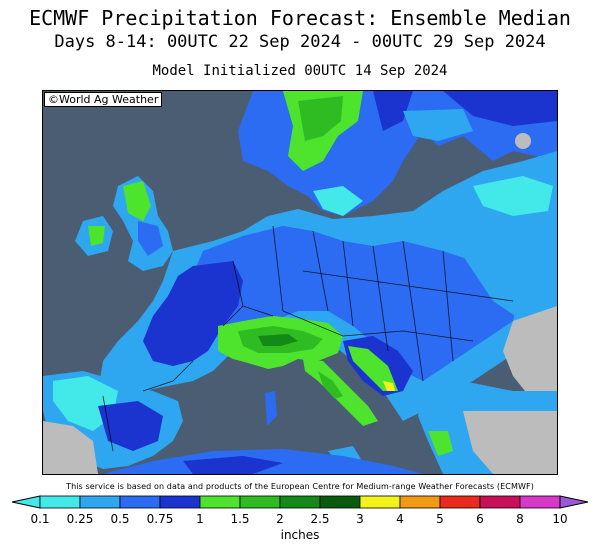 Image resolution: width=600 pixels, height=548 pixels. Describe the element at coordinates (300, 71) in the screenshot. I see `model-initialized: Model Initialized 00UTC 14 Sep 2024` at that location.